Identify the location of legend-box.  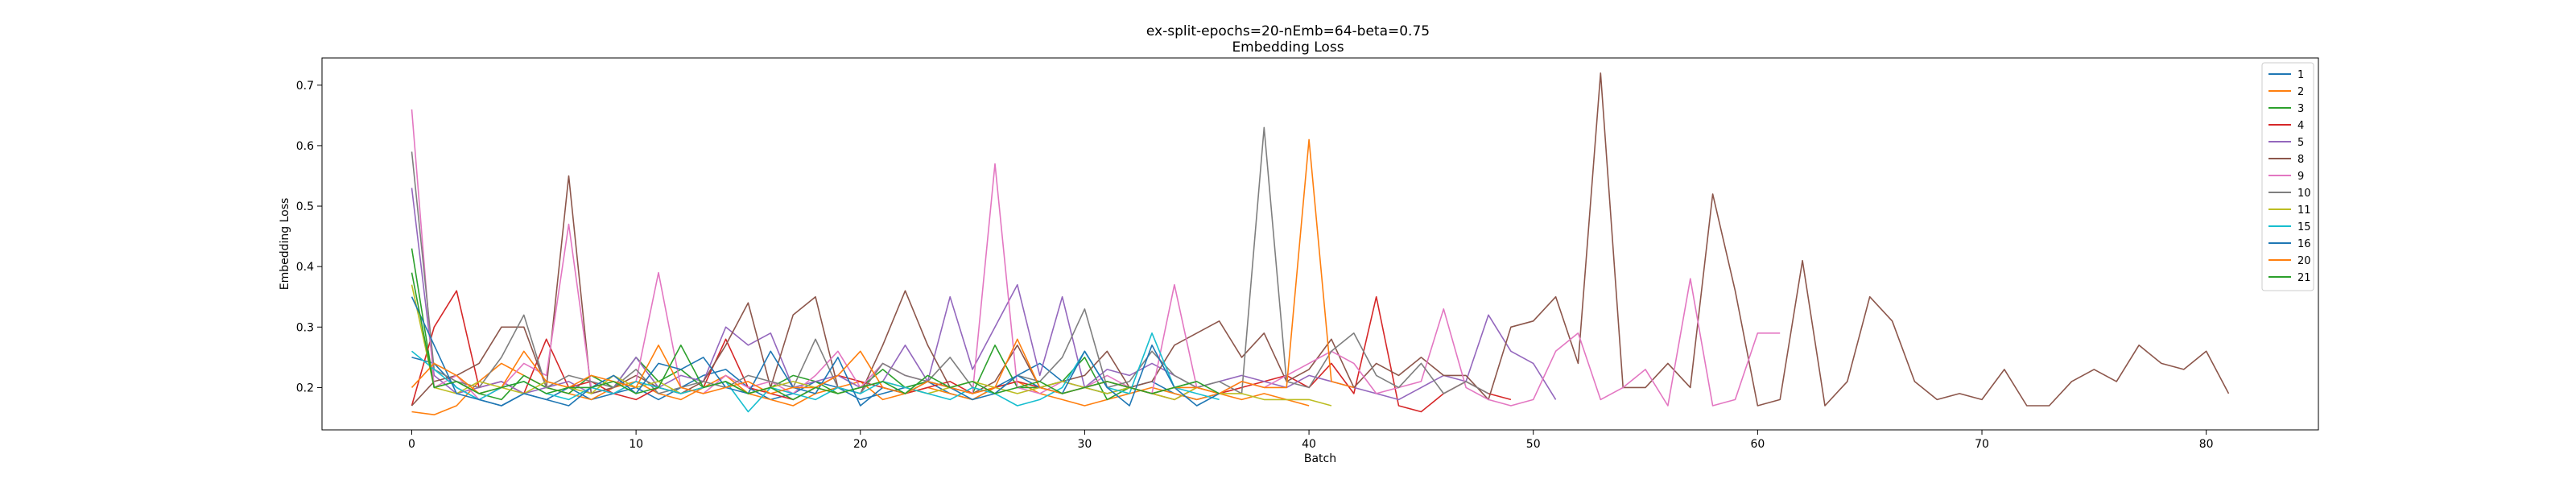
(2287, 176).